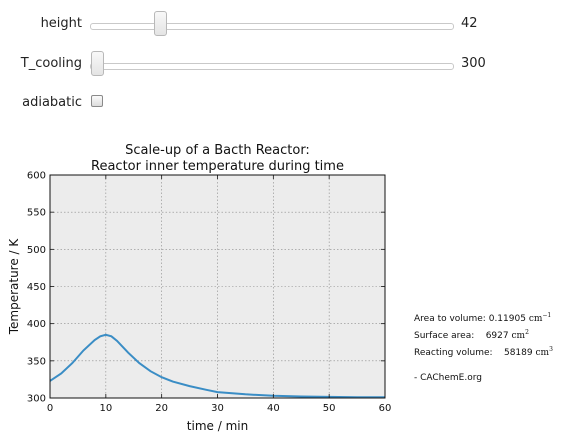  Describe the element at coordinates (518, 336) in the screenshot. I see `surface-area-unit: cm` at that location.